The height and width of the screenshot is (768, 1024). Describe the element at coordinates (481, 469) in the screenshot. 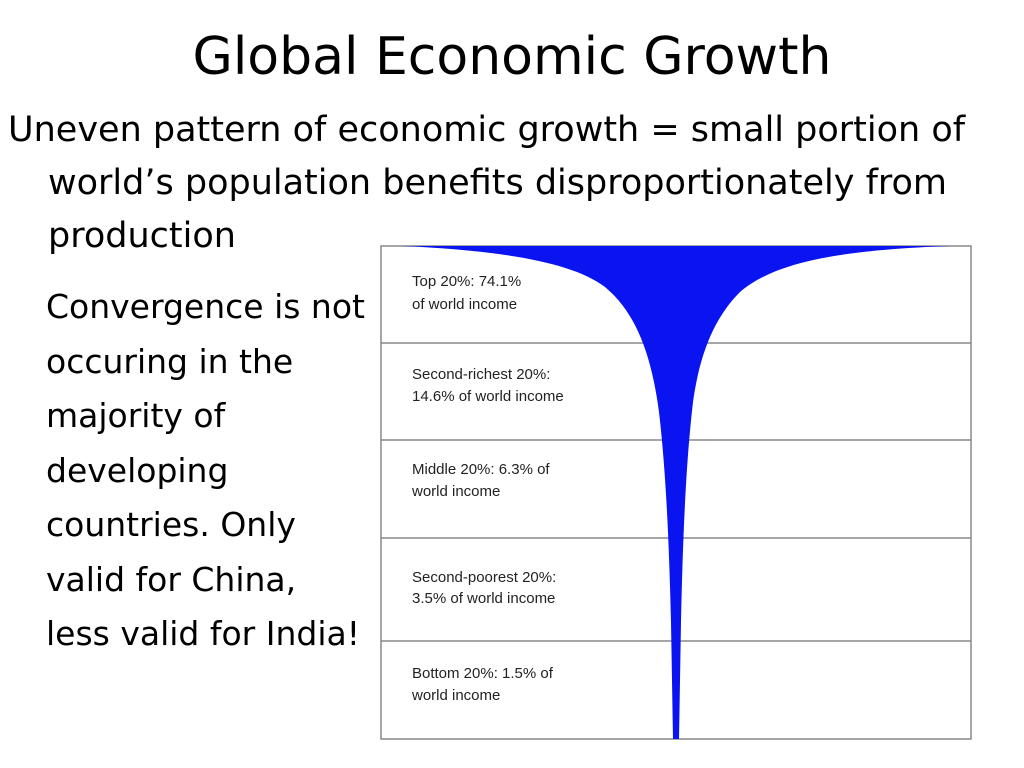

I see `band-middle-line1: Middle 20%: 6.3% of` at that location.